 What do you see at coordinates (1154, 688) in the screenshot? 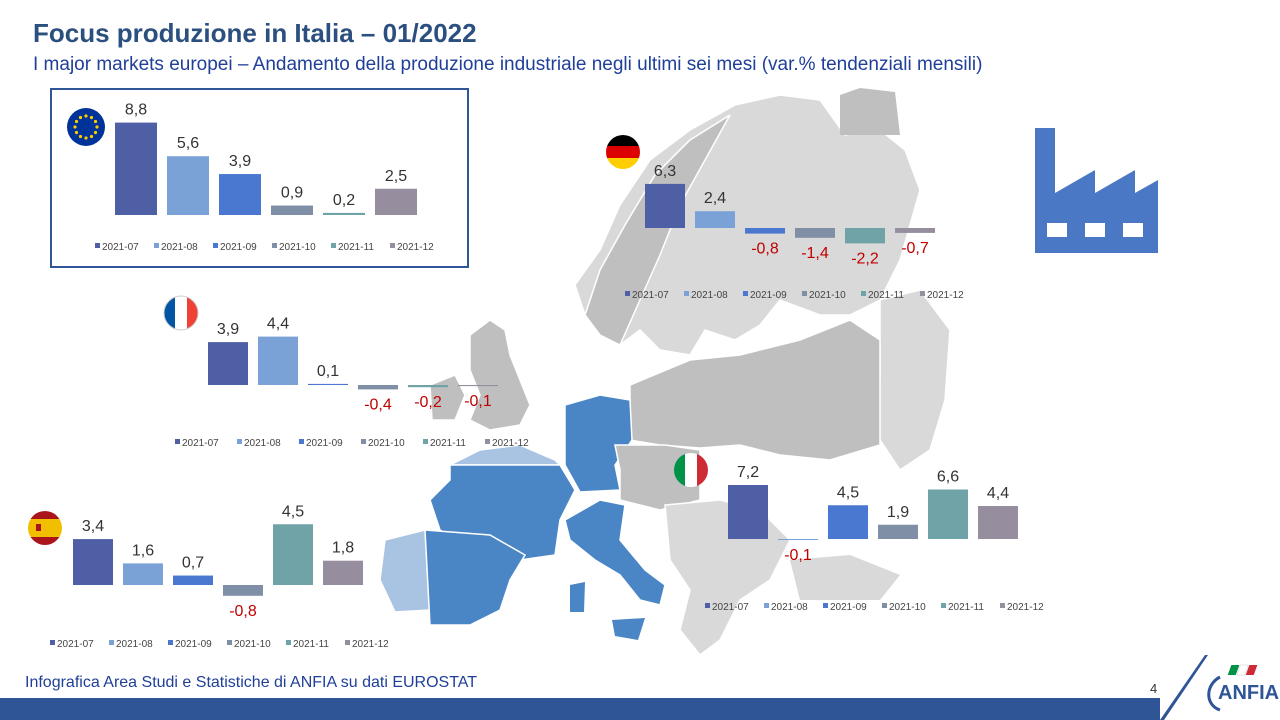
I see `page-number: 4` at bounding box center [1154, 688].